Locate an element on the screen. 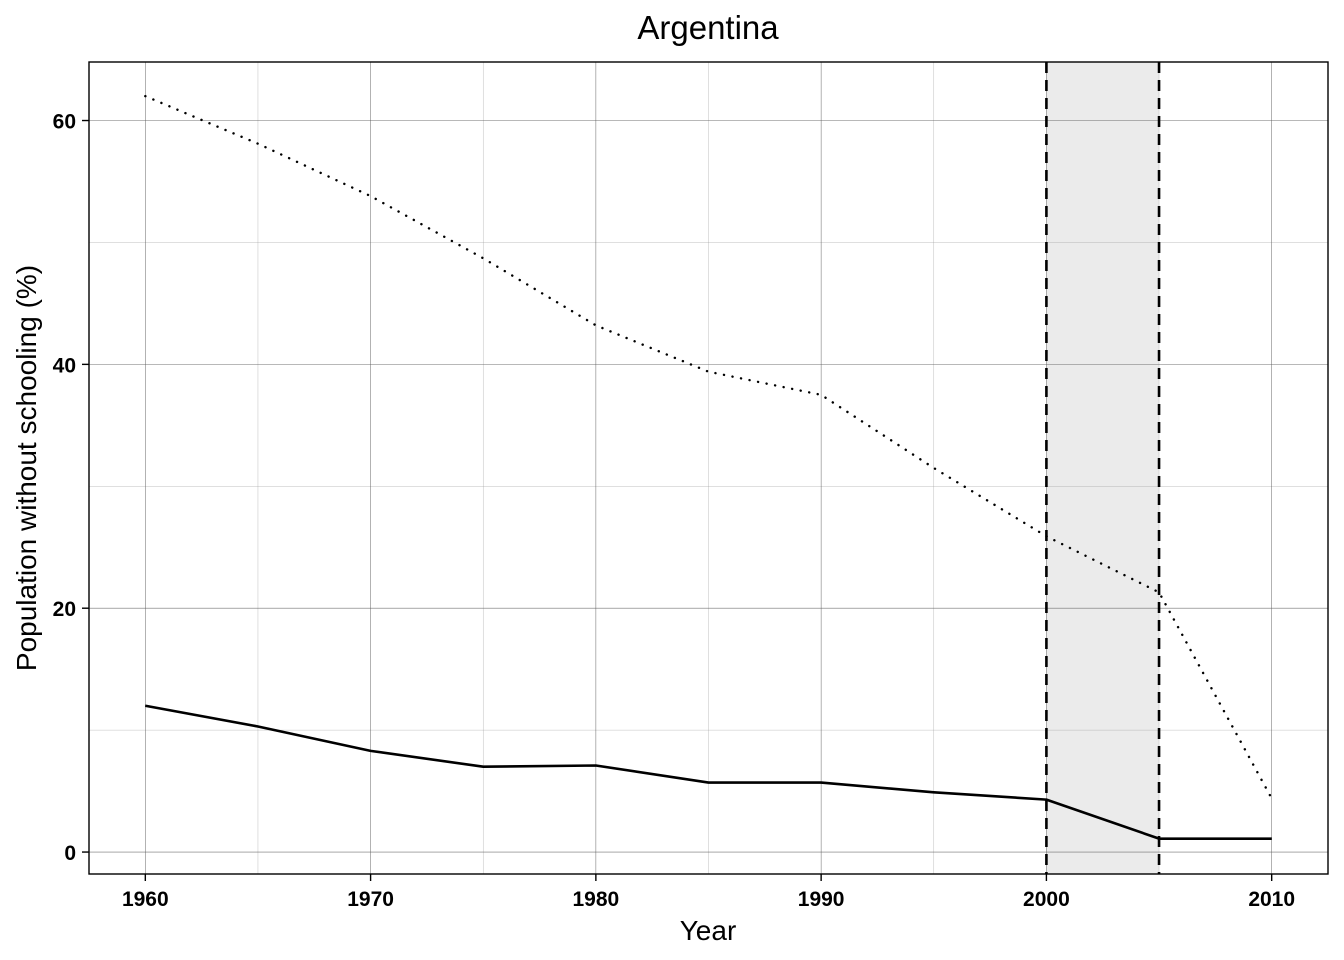 This screenshot has height=960, width=1344. y-tick-label: 0 is located at coordinates (70, 853).